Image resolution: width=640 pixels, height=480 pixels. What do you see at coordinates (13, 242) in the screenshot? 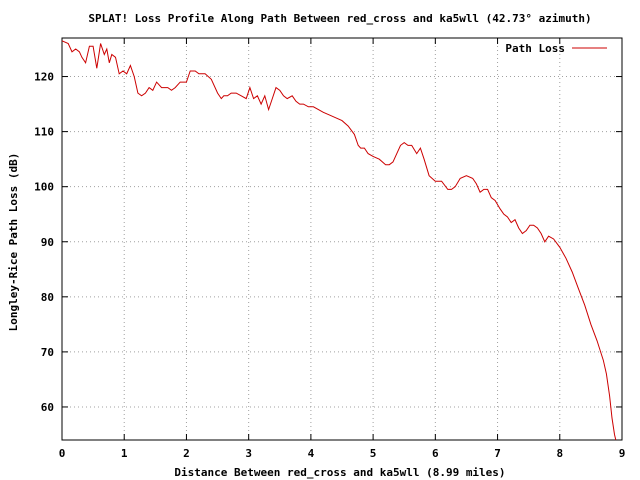
I see `y-axis-label: Longley-Rice Path Loss (dB)` at bounding box center [13, 242].